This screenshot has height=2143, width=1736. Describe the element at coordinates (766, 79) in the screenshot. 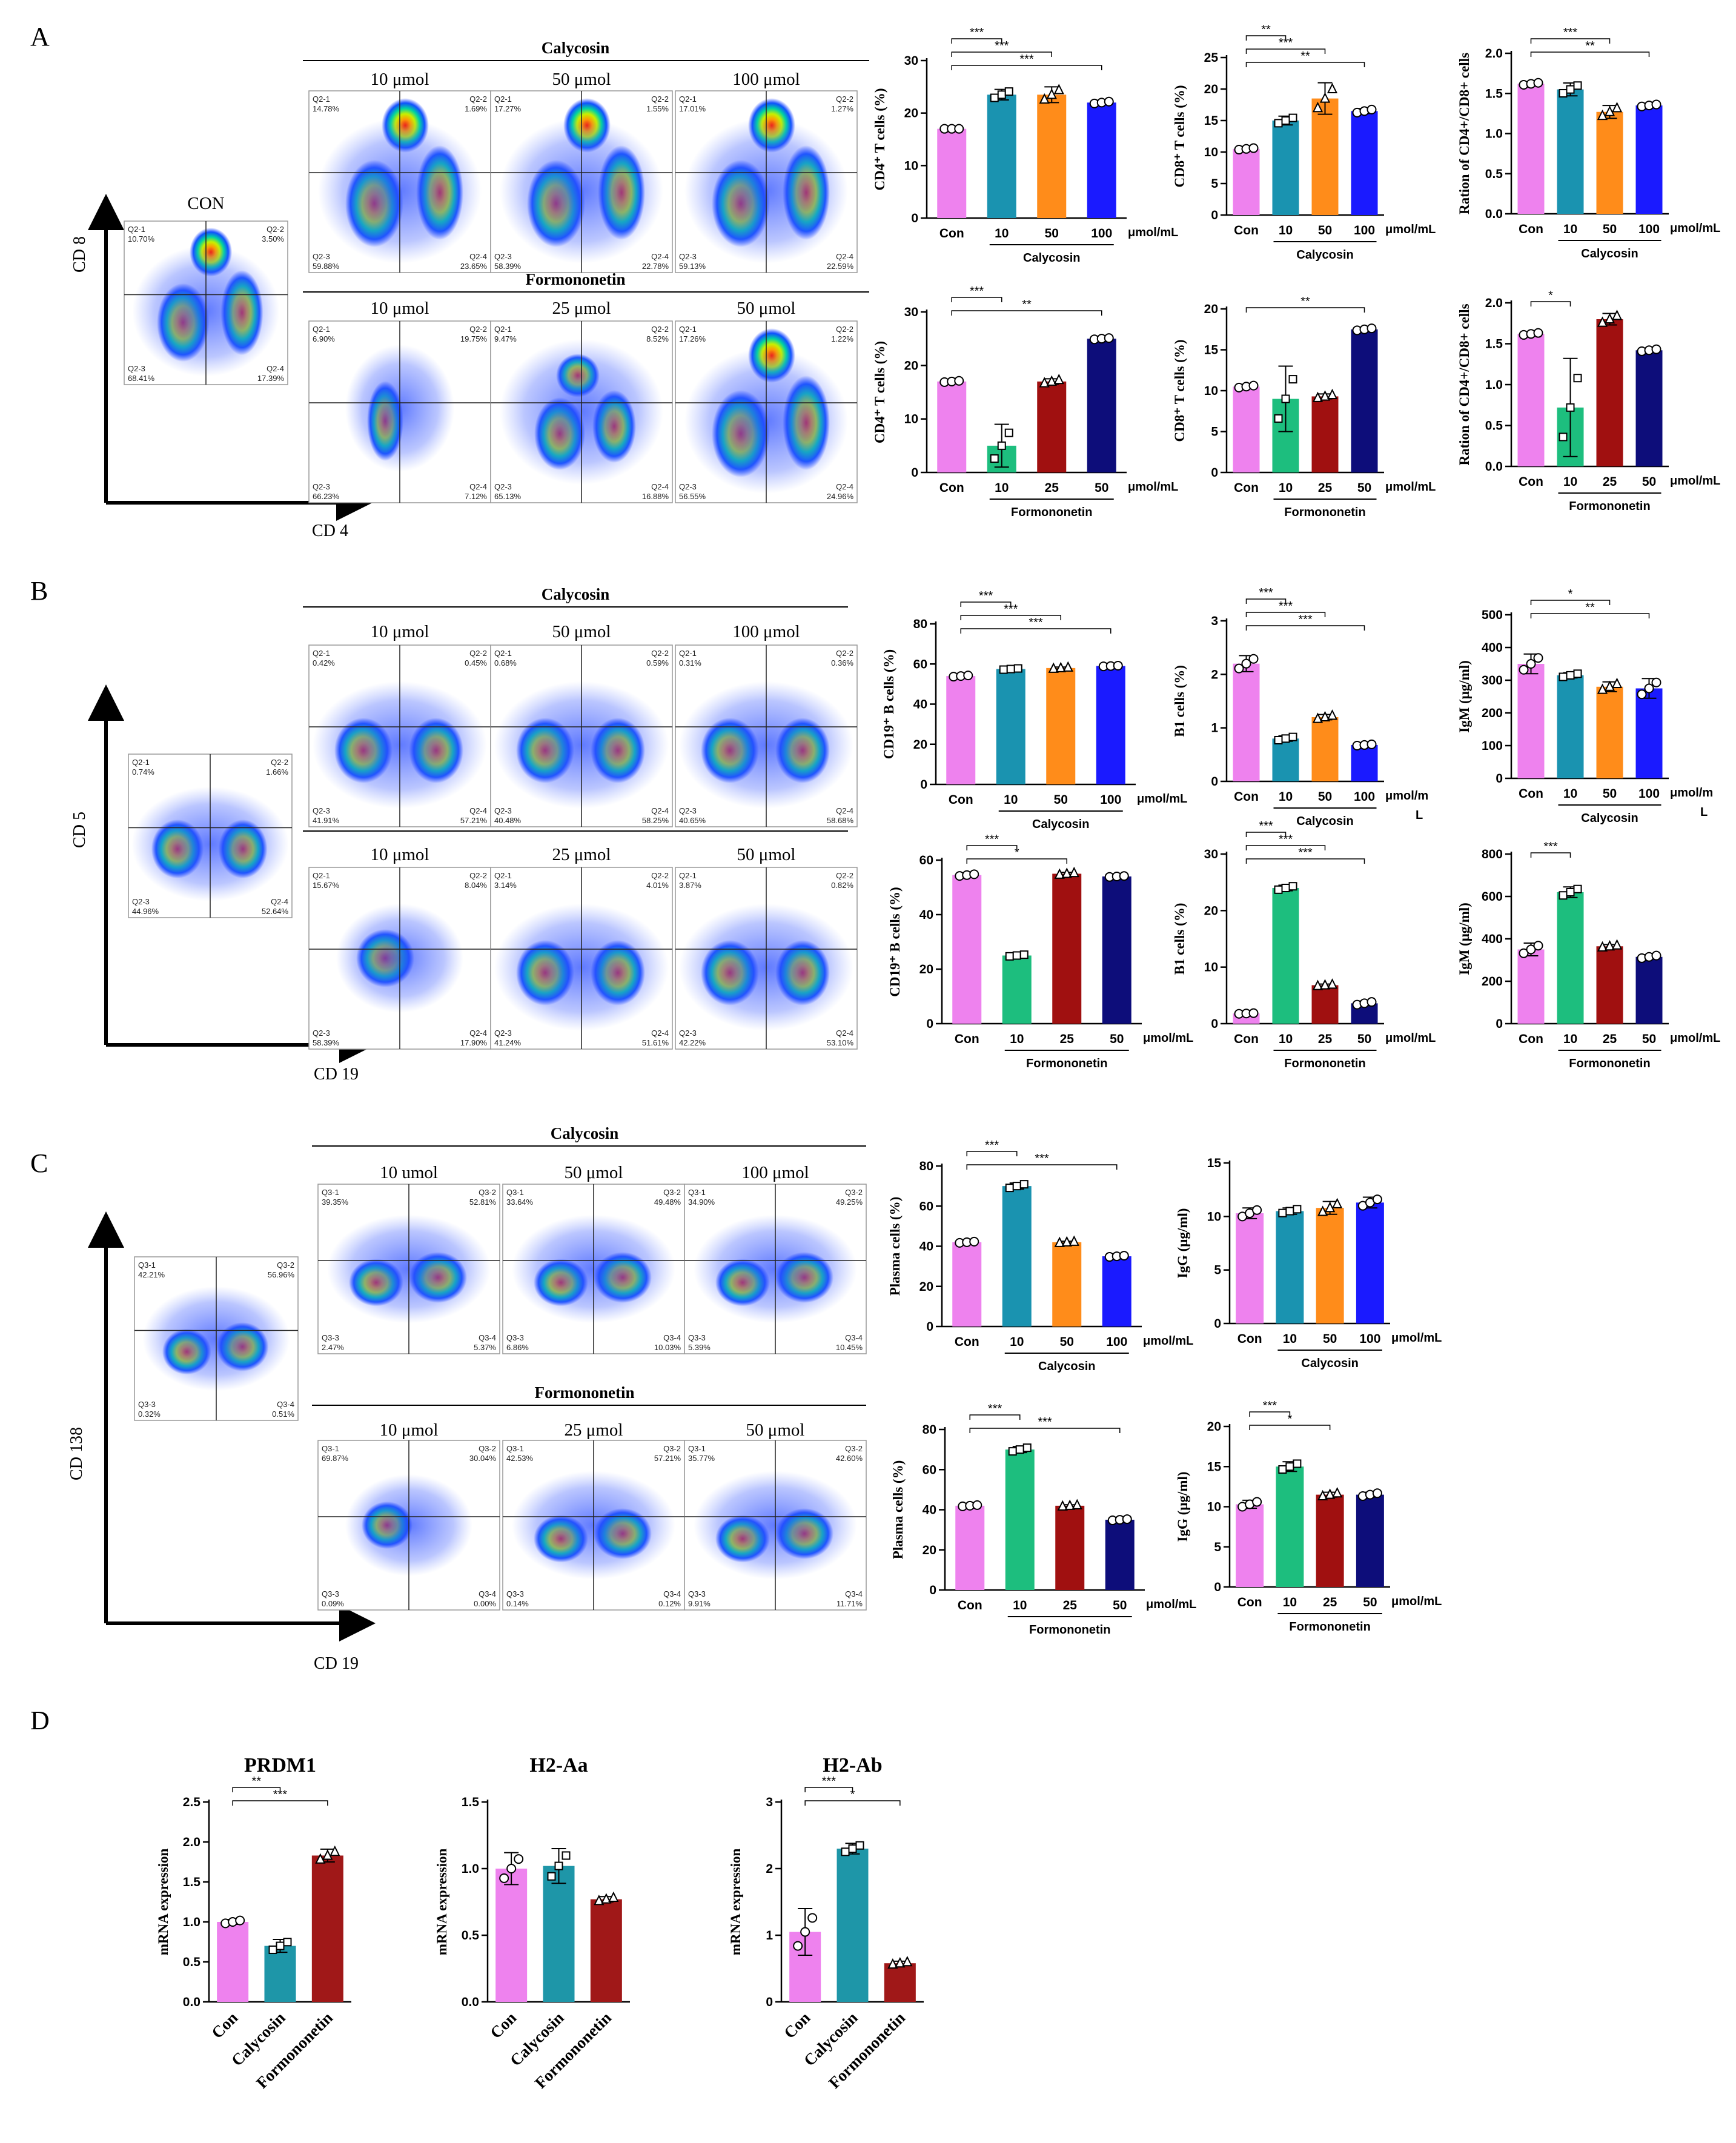

I see `calycosin-conc-label: 100 μmol` at that location.